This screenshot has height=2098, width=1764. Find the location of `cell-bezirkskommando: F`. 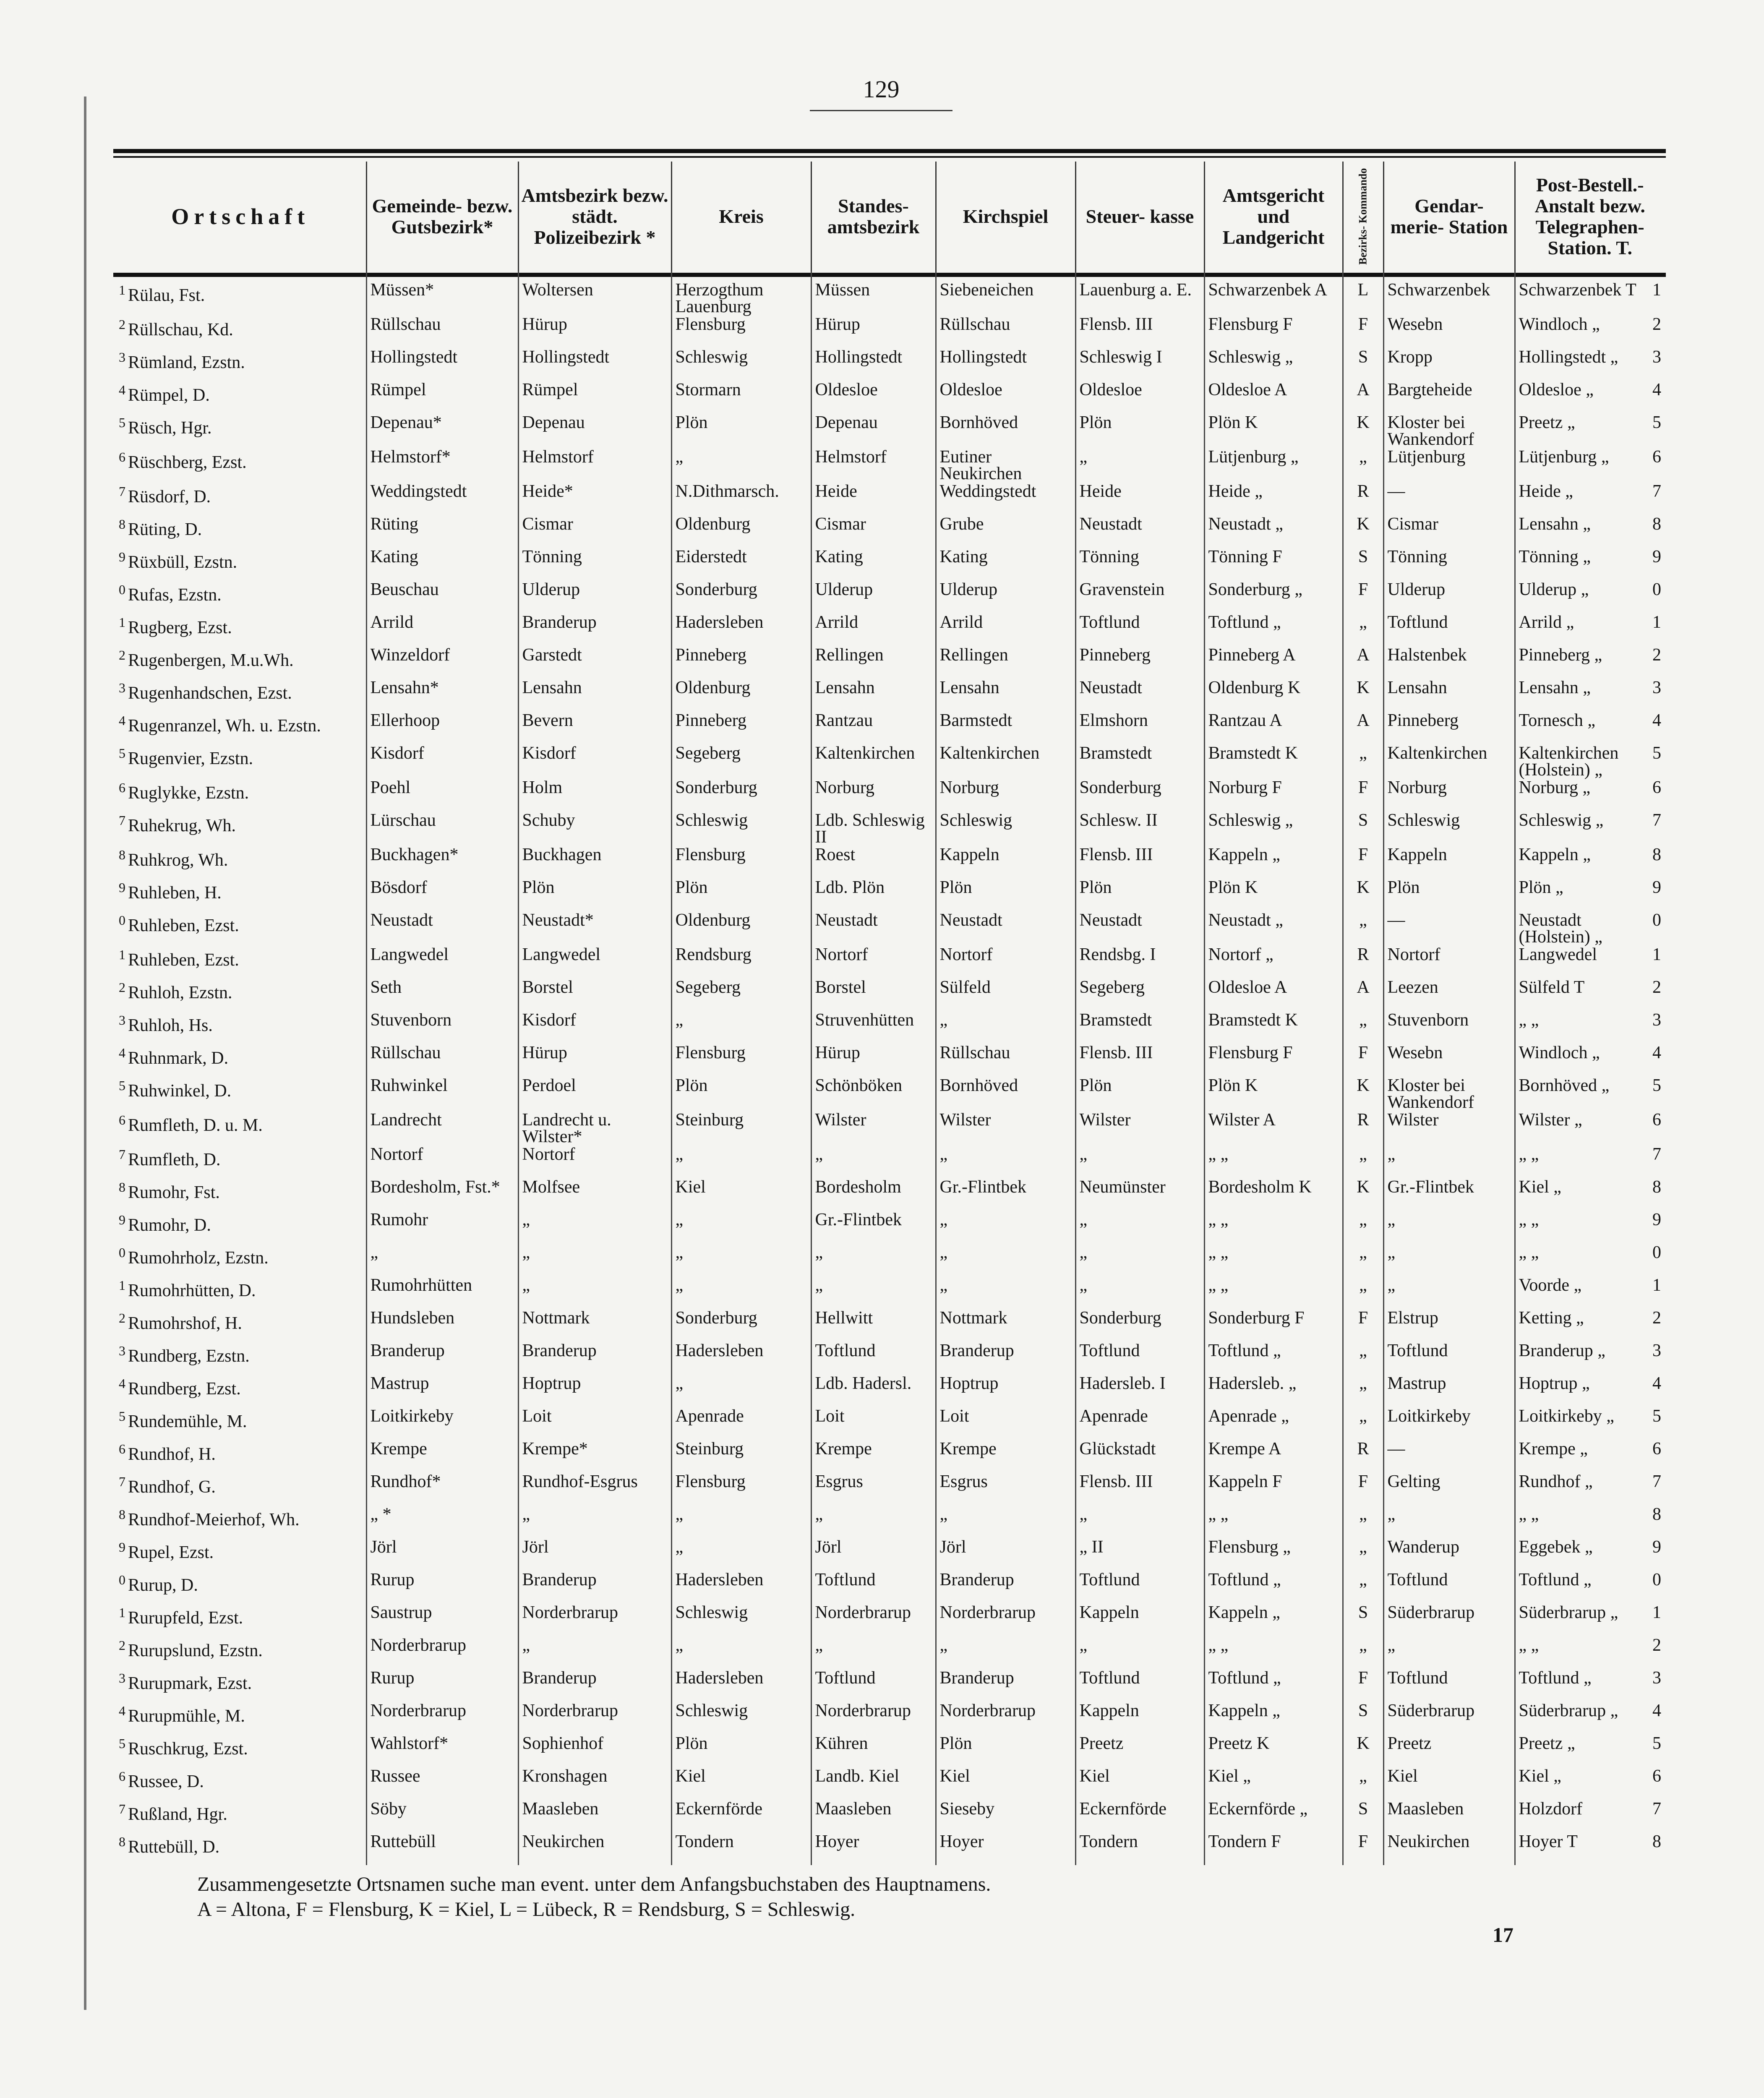

cell-bezirkskommando: F is located at coordinates (1362, 331).